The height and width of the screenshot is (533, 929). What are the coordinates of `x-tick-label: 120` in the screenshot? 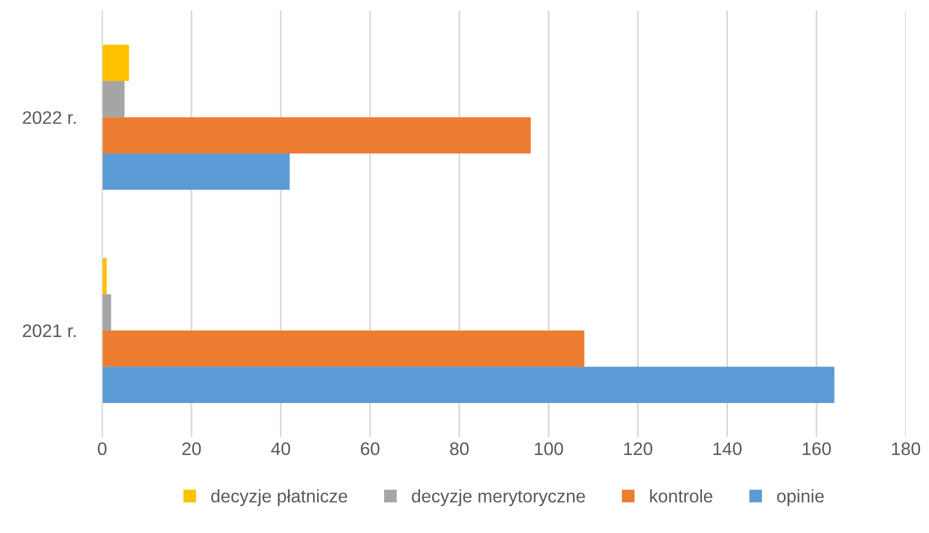 It's located at (638, 449).